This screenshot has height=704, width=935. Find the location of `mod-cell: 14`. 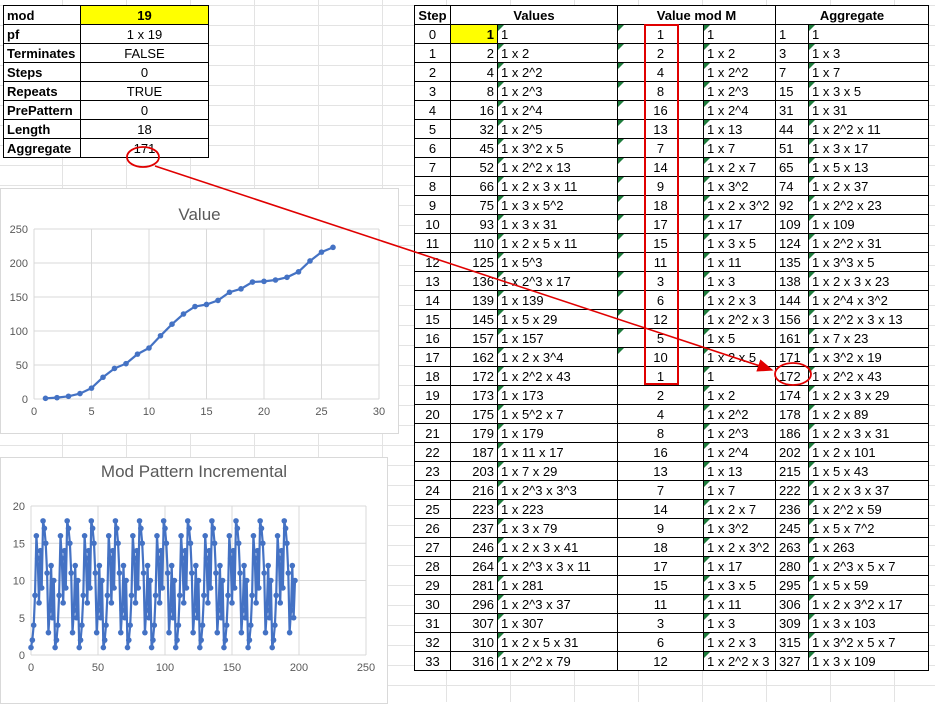

mod-cell: 14 is located at coordinates (660, 167).